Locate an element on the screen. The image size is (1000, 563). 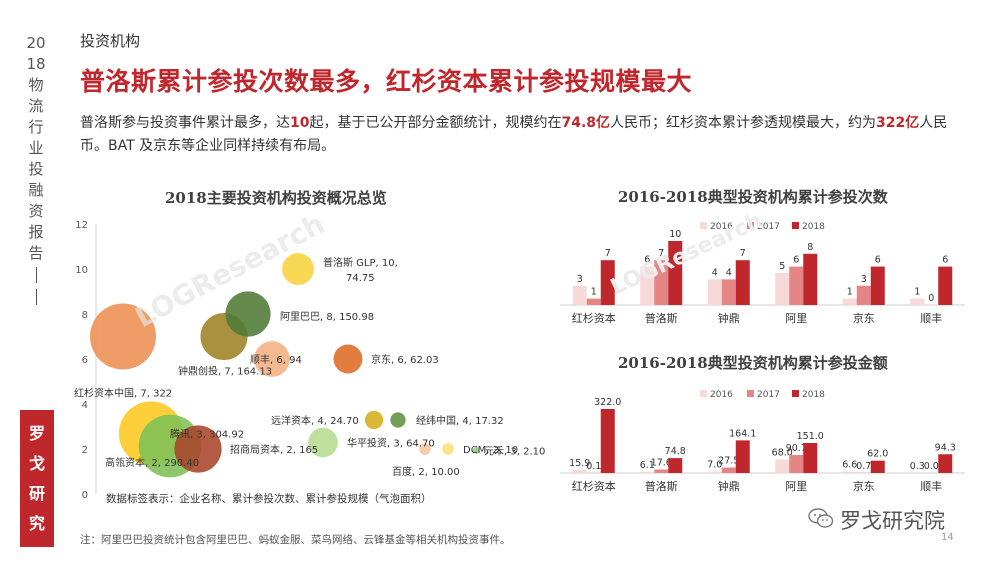
legend-swatch-2018 is located at coordinates (795, 393).